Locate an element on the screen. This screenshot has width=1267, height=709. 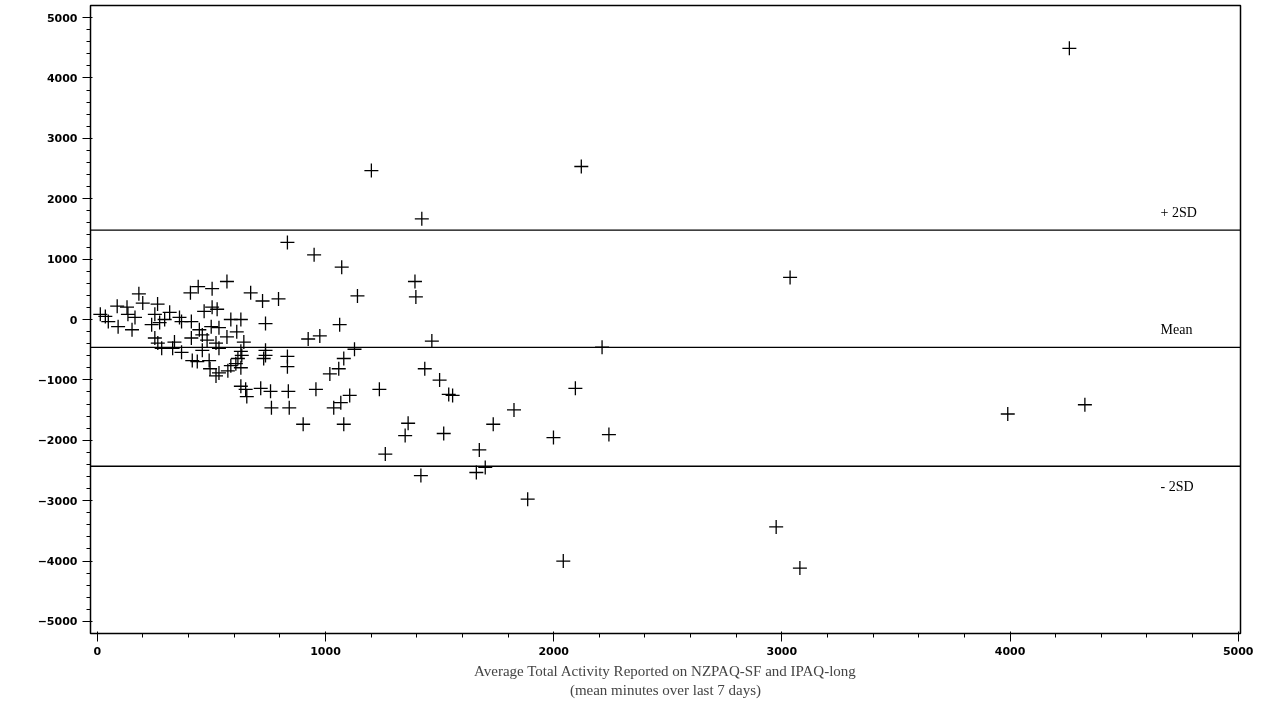
x-tick-label: 2000 is located at coordinates (554, 651).